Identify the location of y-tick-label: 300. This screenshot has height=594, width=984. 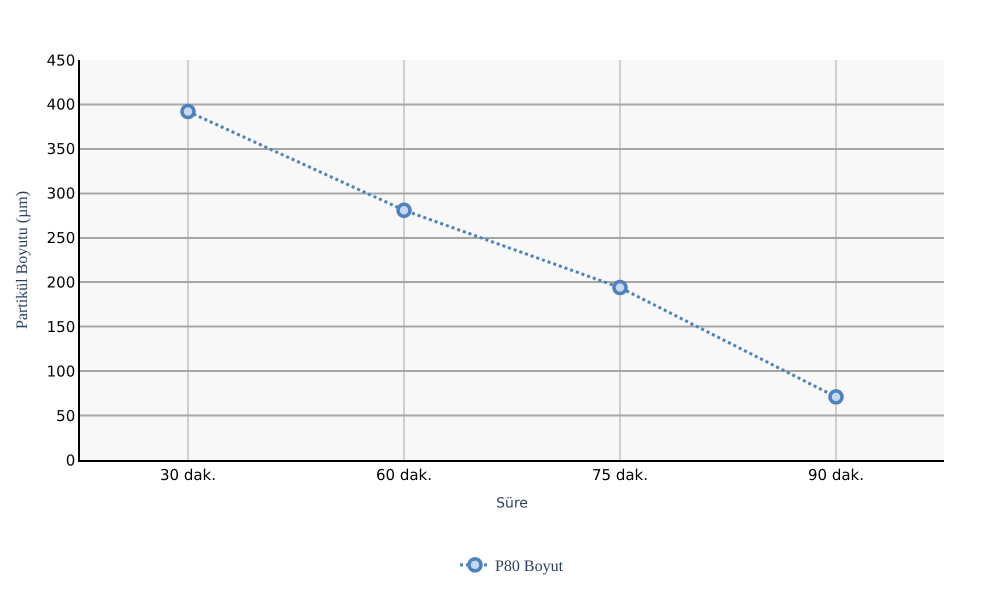
(61, 193).